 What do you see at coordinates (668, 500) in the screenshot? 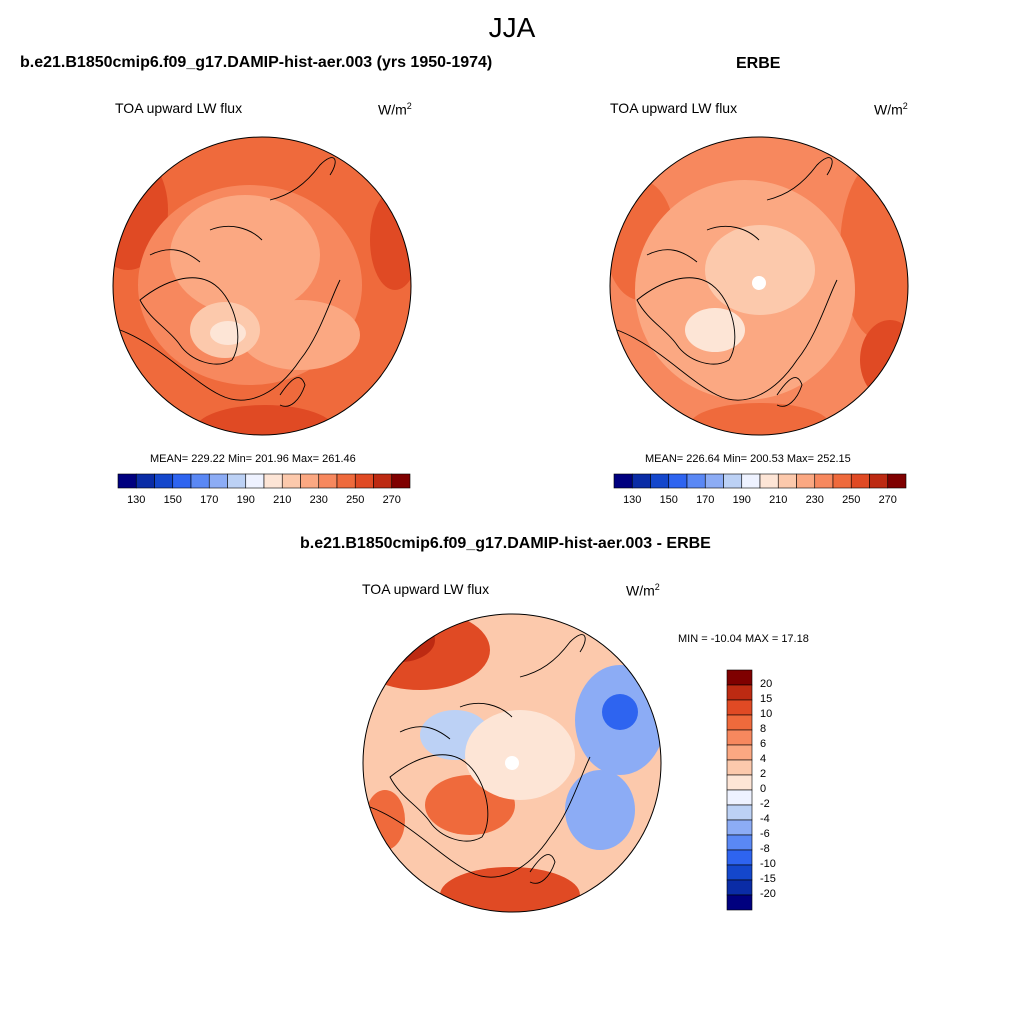
I see `colorbar-erbe-tick-label: 150` at bounding box center [668, 500].